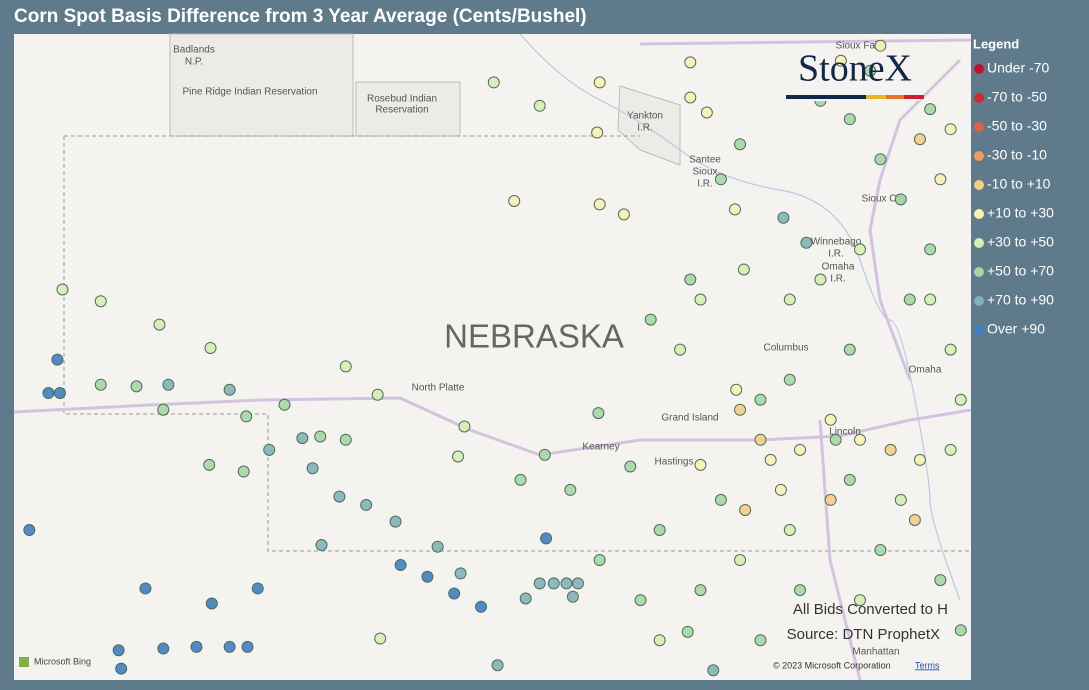 The image size is (1089, 690). What do you see at coordinates (401, 110) in the screenshot?
I see `place: Reservation` at bounding box center [401, 110].